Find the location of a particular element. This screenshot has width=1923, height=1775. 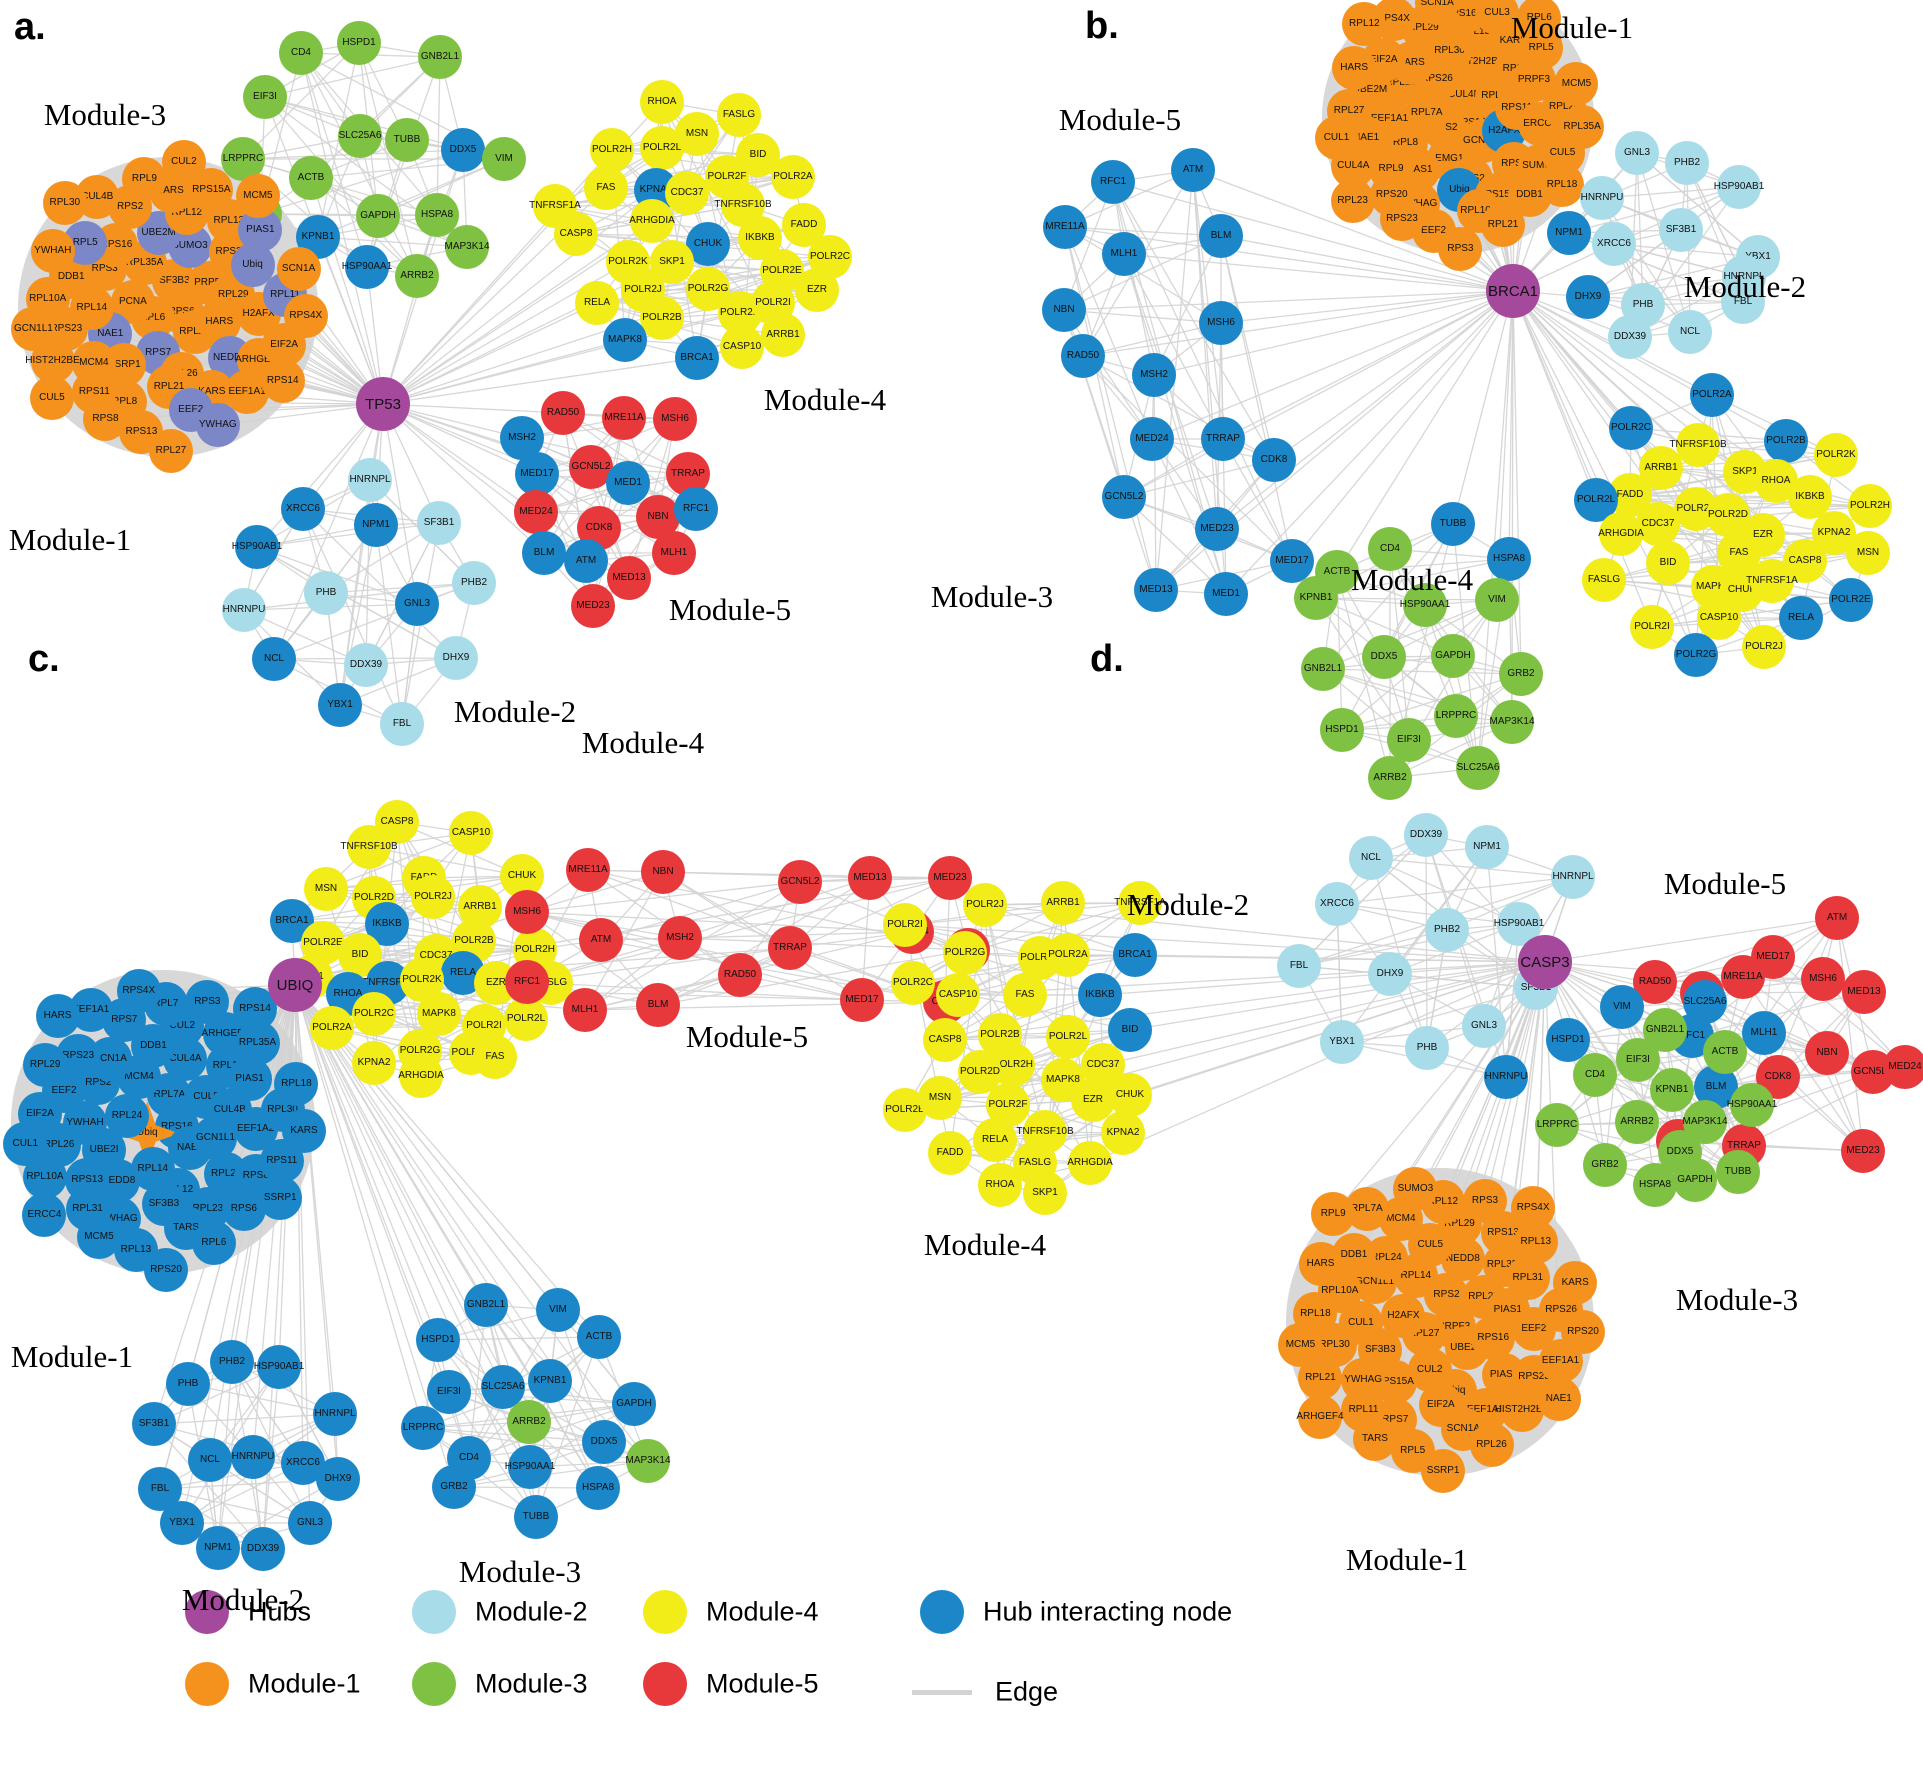

node-cdc37: CDC37 is located at coordinates (1658, 524).